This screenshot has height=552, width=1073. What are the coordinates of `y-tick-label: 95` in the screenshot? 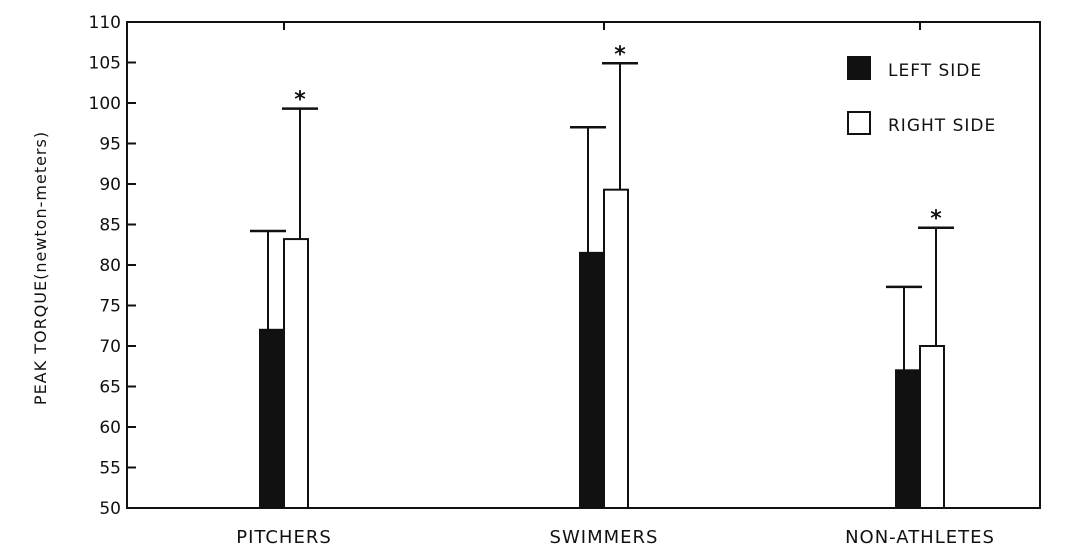 It's located at (110, 145).